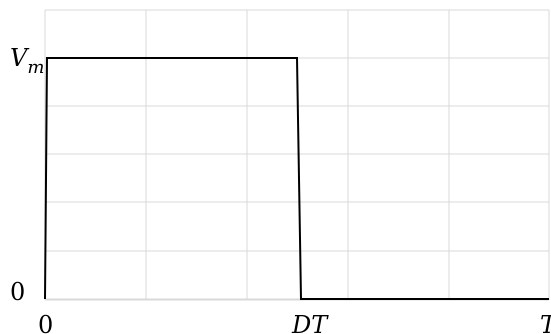 The image size is (551, 334). What do you see at coordinates (17, 292) in the screenshot?
I see `y-tick-label-zero: 0` at bounding box center [17, 292].